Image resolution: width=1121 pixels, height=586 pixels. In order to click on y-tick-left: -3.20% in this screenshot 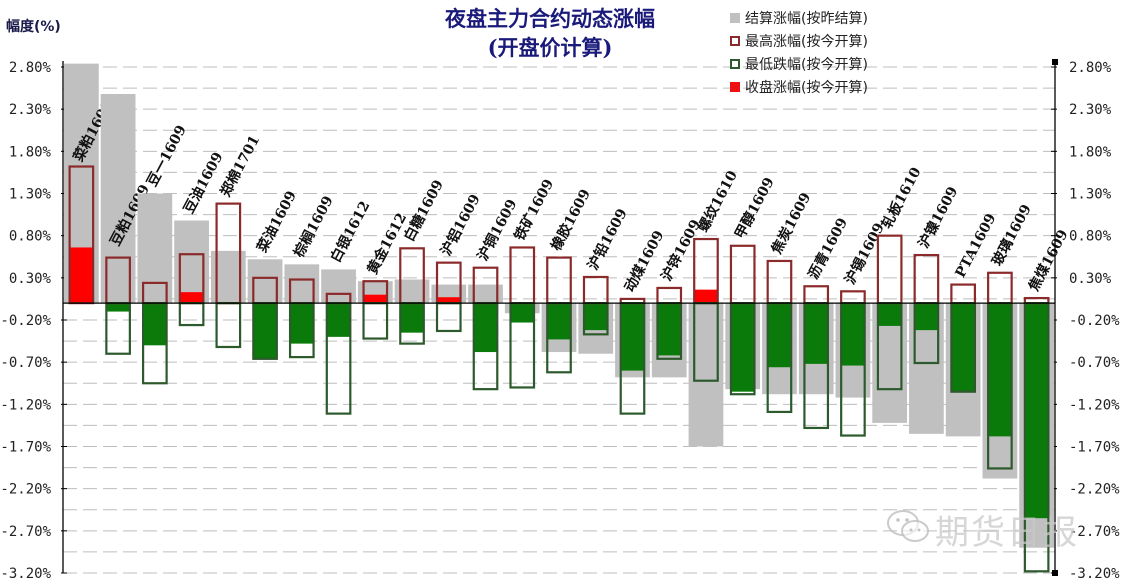, I will do `click(25, 574)`.